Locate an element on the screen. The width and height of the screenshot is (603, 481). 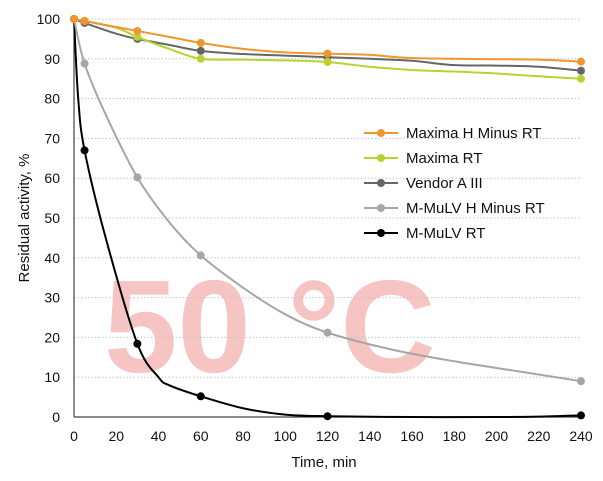
legend-item: Vendor A III is located at coordinates (423, 183).